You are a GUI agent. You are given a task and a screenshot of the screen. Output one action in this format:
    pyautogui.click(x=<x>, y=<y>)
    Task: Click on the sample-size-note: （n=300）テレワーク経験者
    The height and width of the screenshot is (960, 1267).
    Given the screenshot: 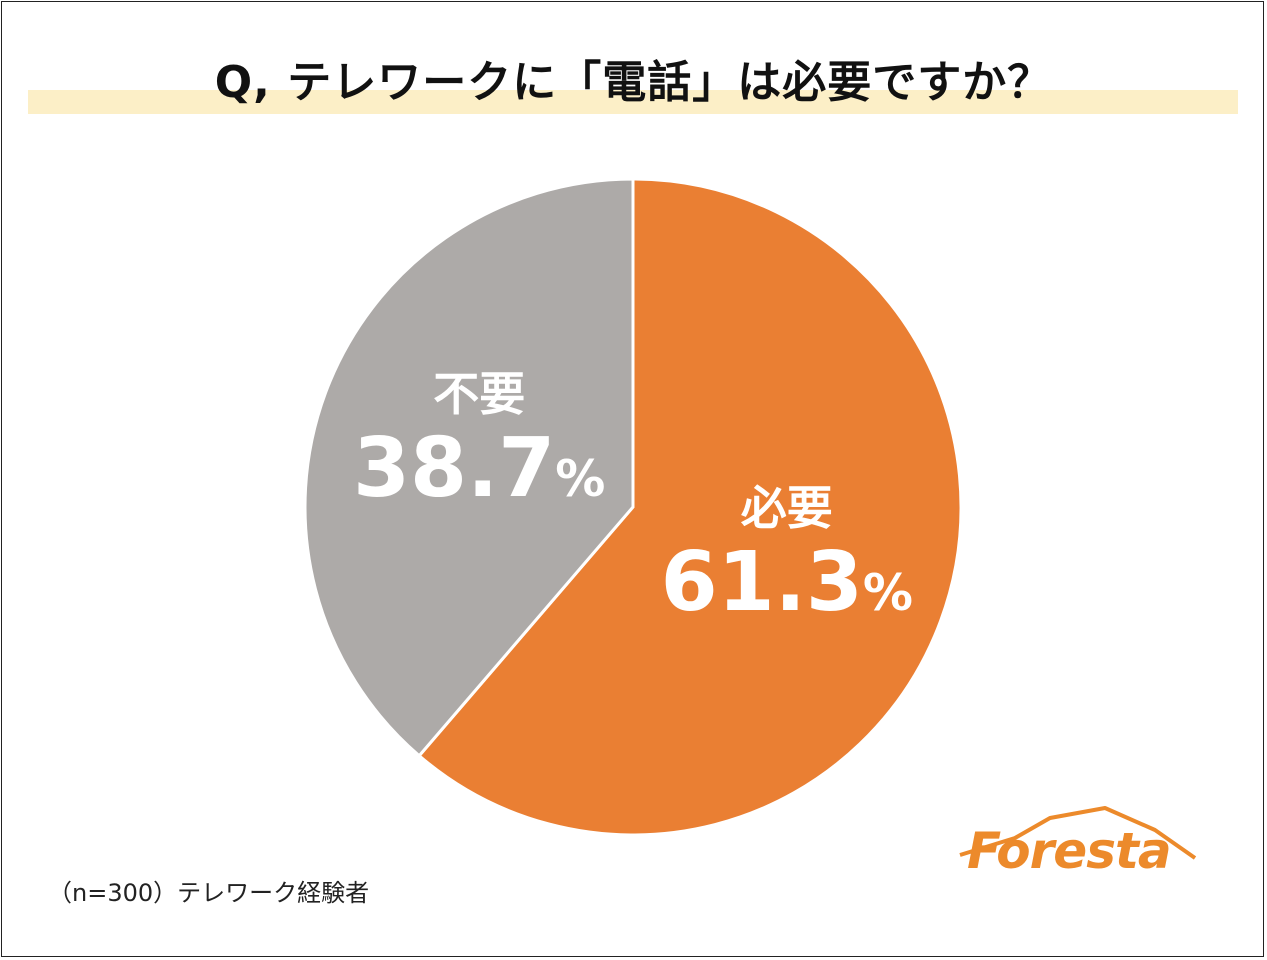 What is the action you would take?
    pyautogui.click(x=209, y=893)
    